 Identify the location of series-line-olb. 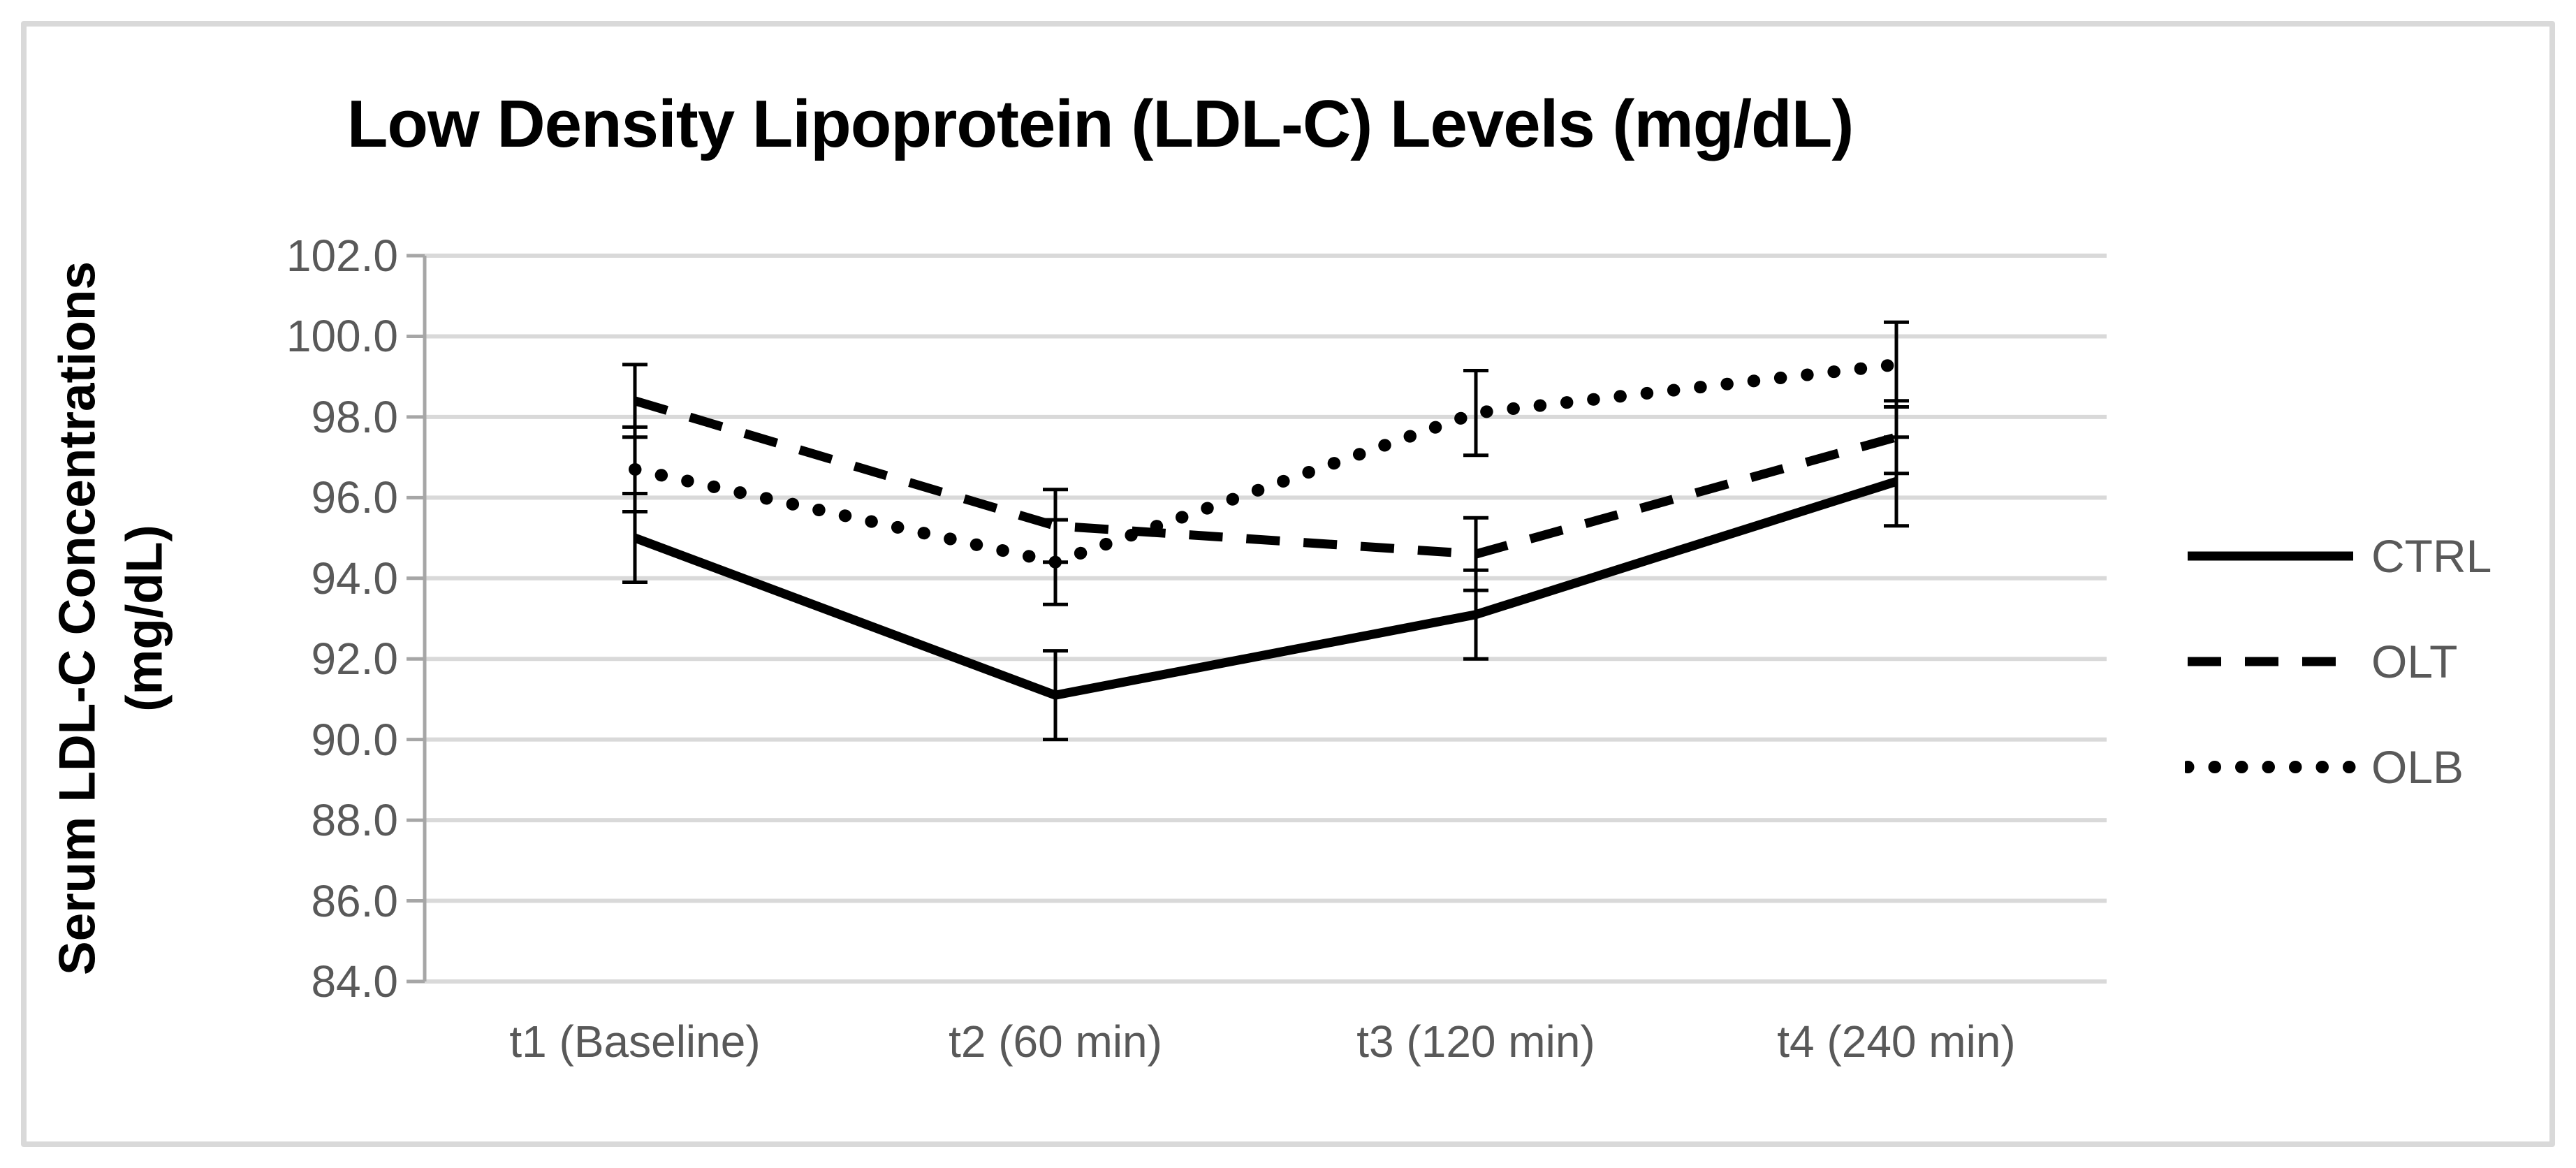
(1266, 463).